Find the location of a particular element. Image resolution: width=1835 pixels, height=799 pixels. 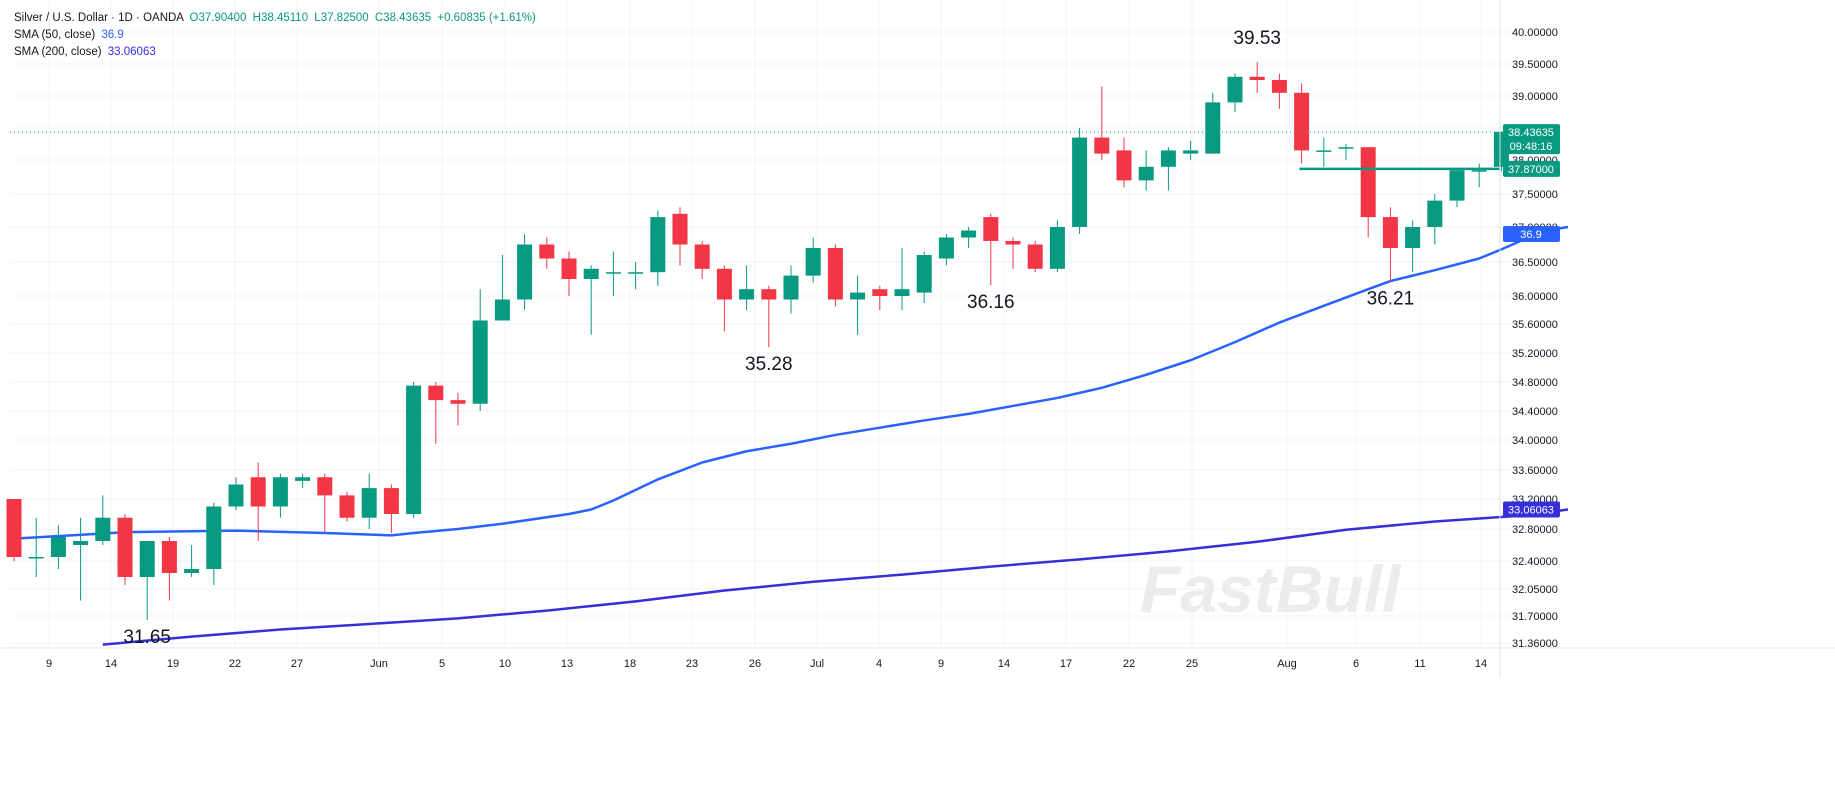

last-price-label: 38.43635 is located at coordinates (1531, 133).